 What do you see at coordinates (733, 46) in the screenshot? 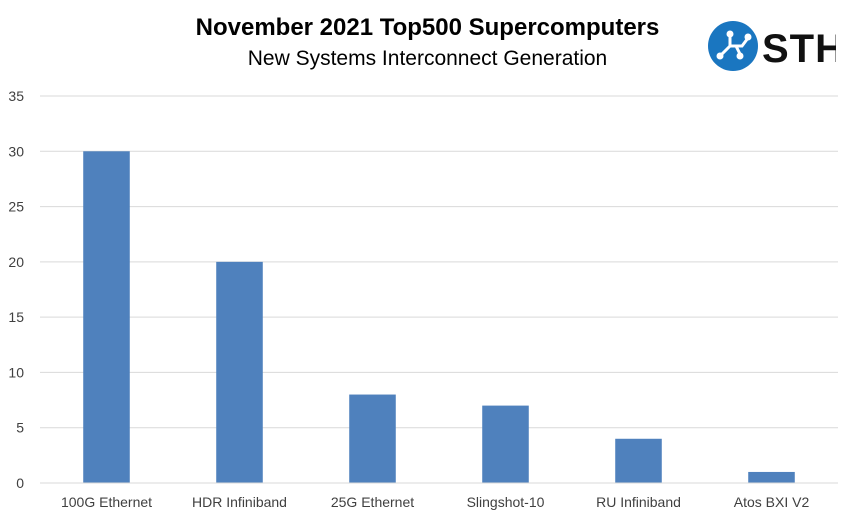
I see `circuit-logo-icon` at bounding box center [733, 46].